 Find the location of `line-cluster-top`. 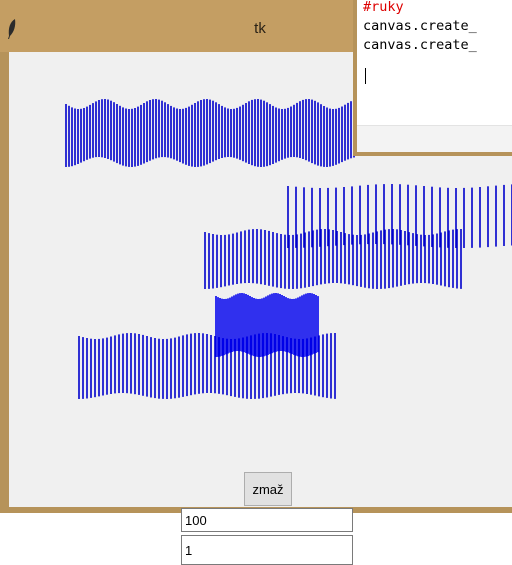

line-cluster-top is located at coordinates (210, 133).